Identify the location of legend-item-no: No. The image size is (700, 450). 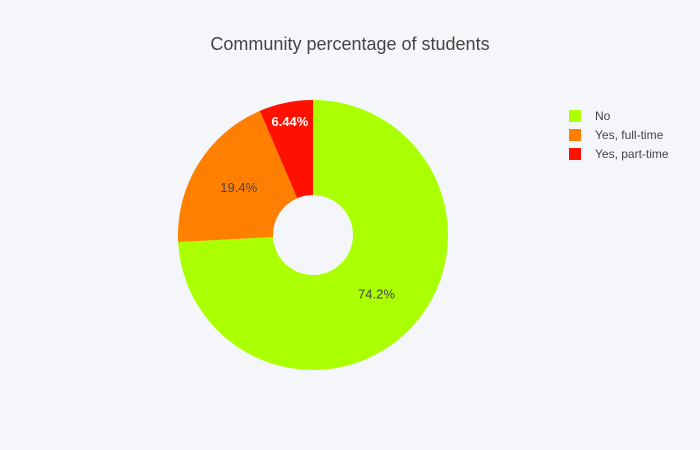
(619, 115).